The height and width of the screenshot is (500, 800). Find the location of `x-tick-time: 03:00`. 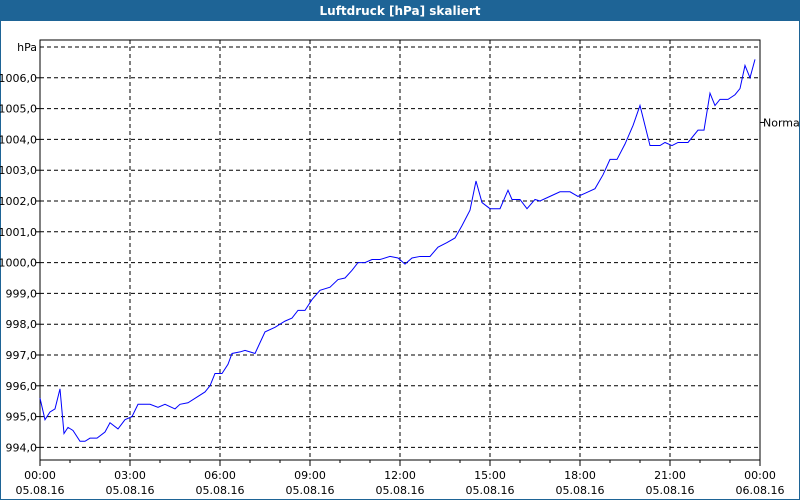

x-tick-time: 03:00 is located at coordinates (130, 475).